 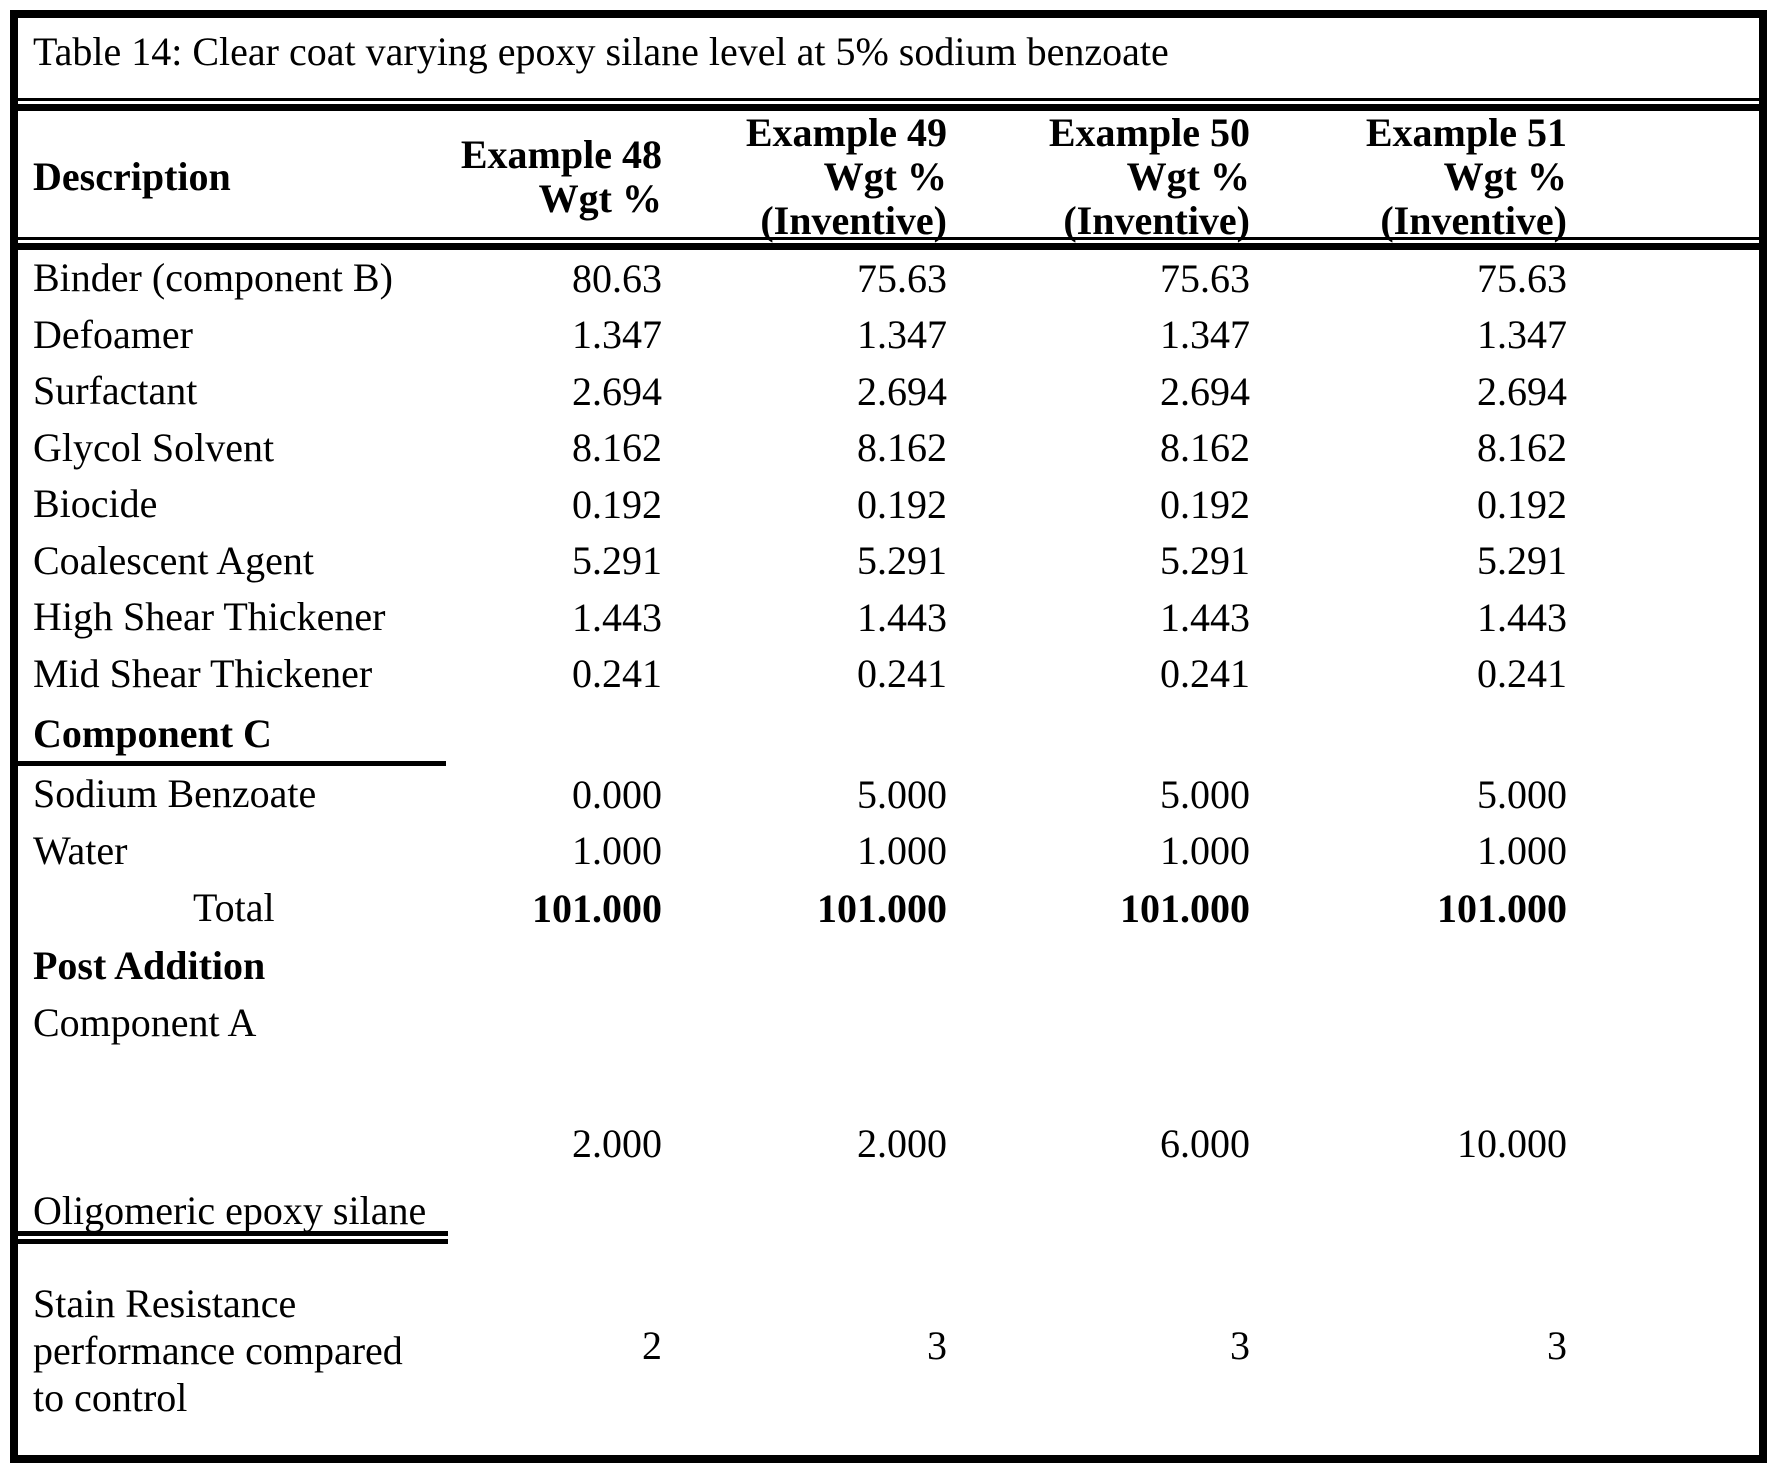 I want to click on title-divider, so click(x=888, y=104).